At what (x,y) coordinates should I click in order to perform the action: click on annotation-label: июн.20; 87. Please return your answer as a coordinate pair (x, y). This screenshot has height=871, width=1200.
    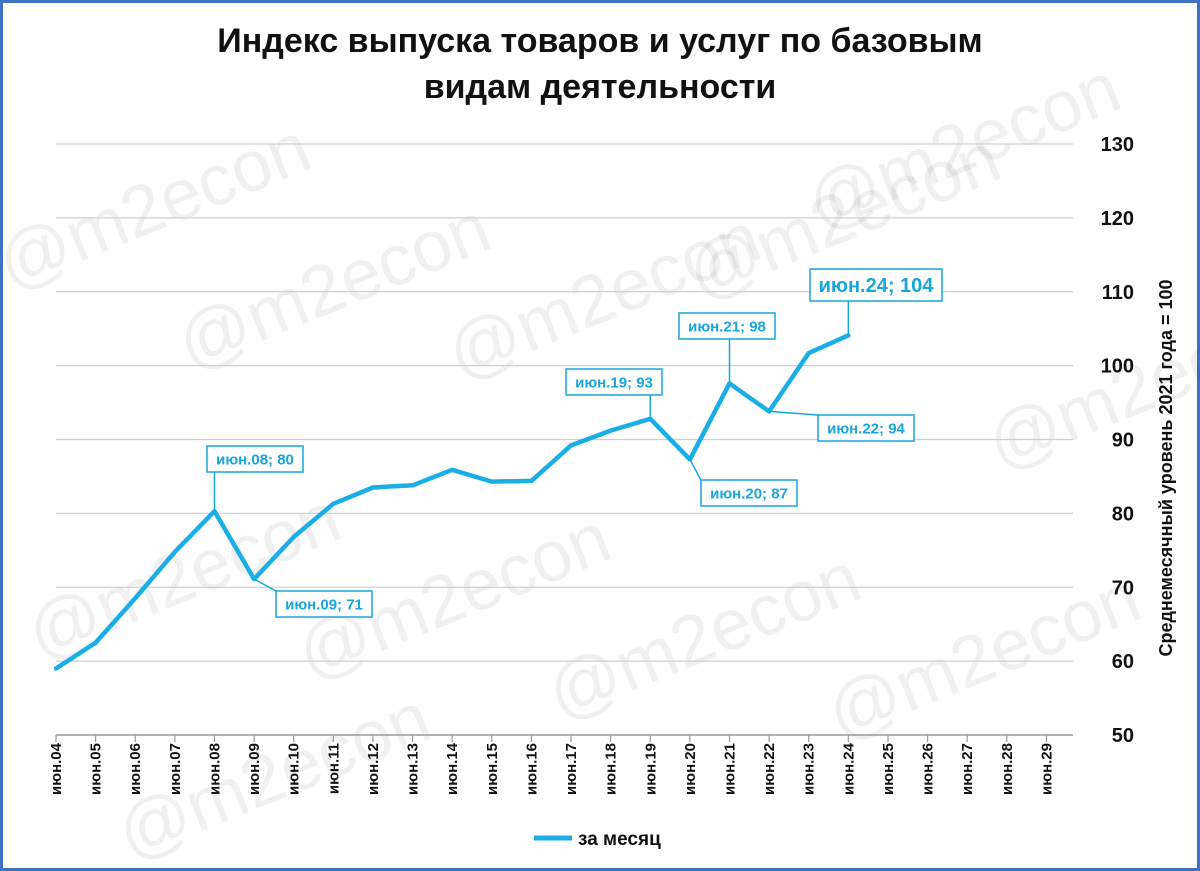
    Looking at the image, I should click on (749, 493).